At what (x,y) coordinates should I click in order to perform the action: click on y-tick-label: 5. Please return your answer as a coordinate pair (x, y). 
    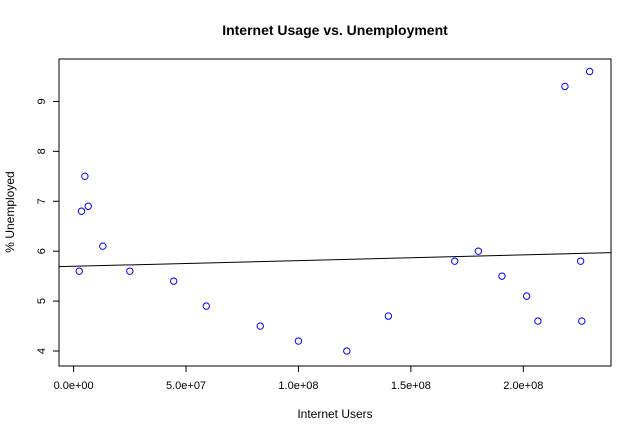
    Looking at the image, I should click on (42, 301).